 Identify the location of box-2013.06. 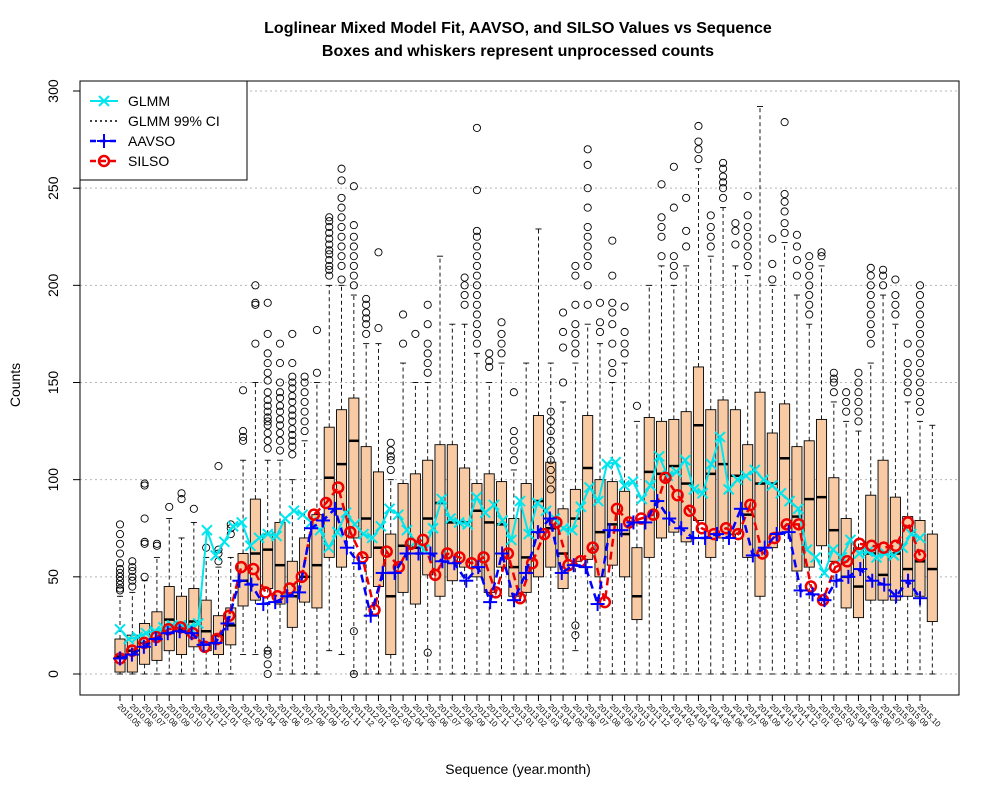
(575, 456).